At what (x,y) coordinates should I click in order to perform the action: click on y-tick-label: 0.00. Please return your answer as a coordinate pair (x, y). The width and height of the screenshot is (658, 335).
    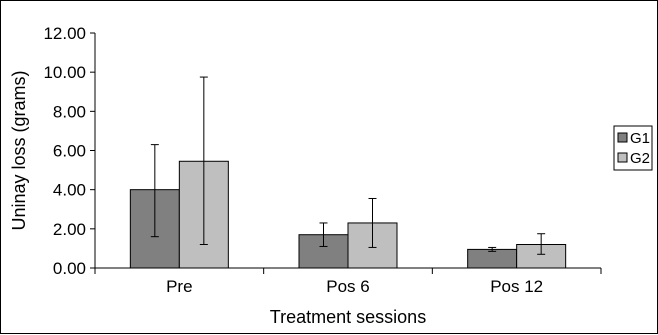
    Looking at the image, I should click on (69, 268).